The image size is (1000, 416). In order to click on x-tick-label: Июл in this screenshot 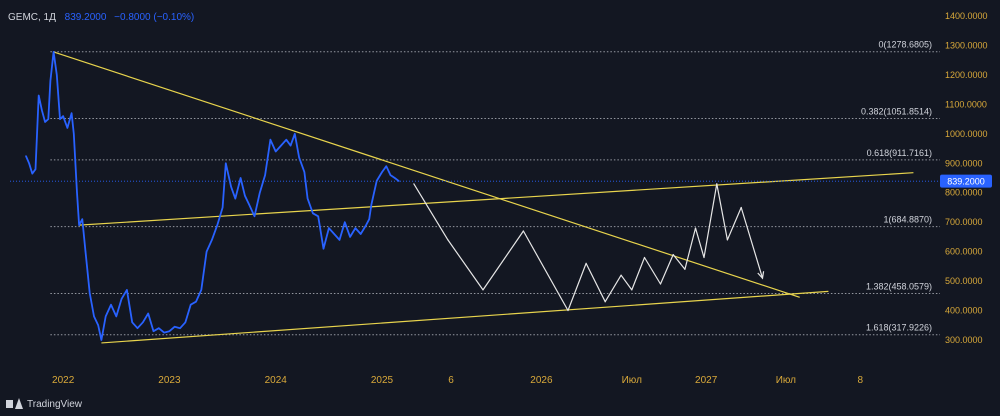, I will do `click(786, 380)`.